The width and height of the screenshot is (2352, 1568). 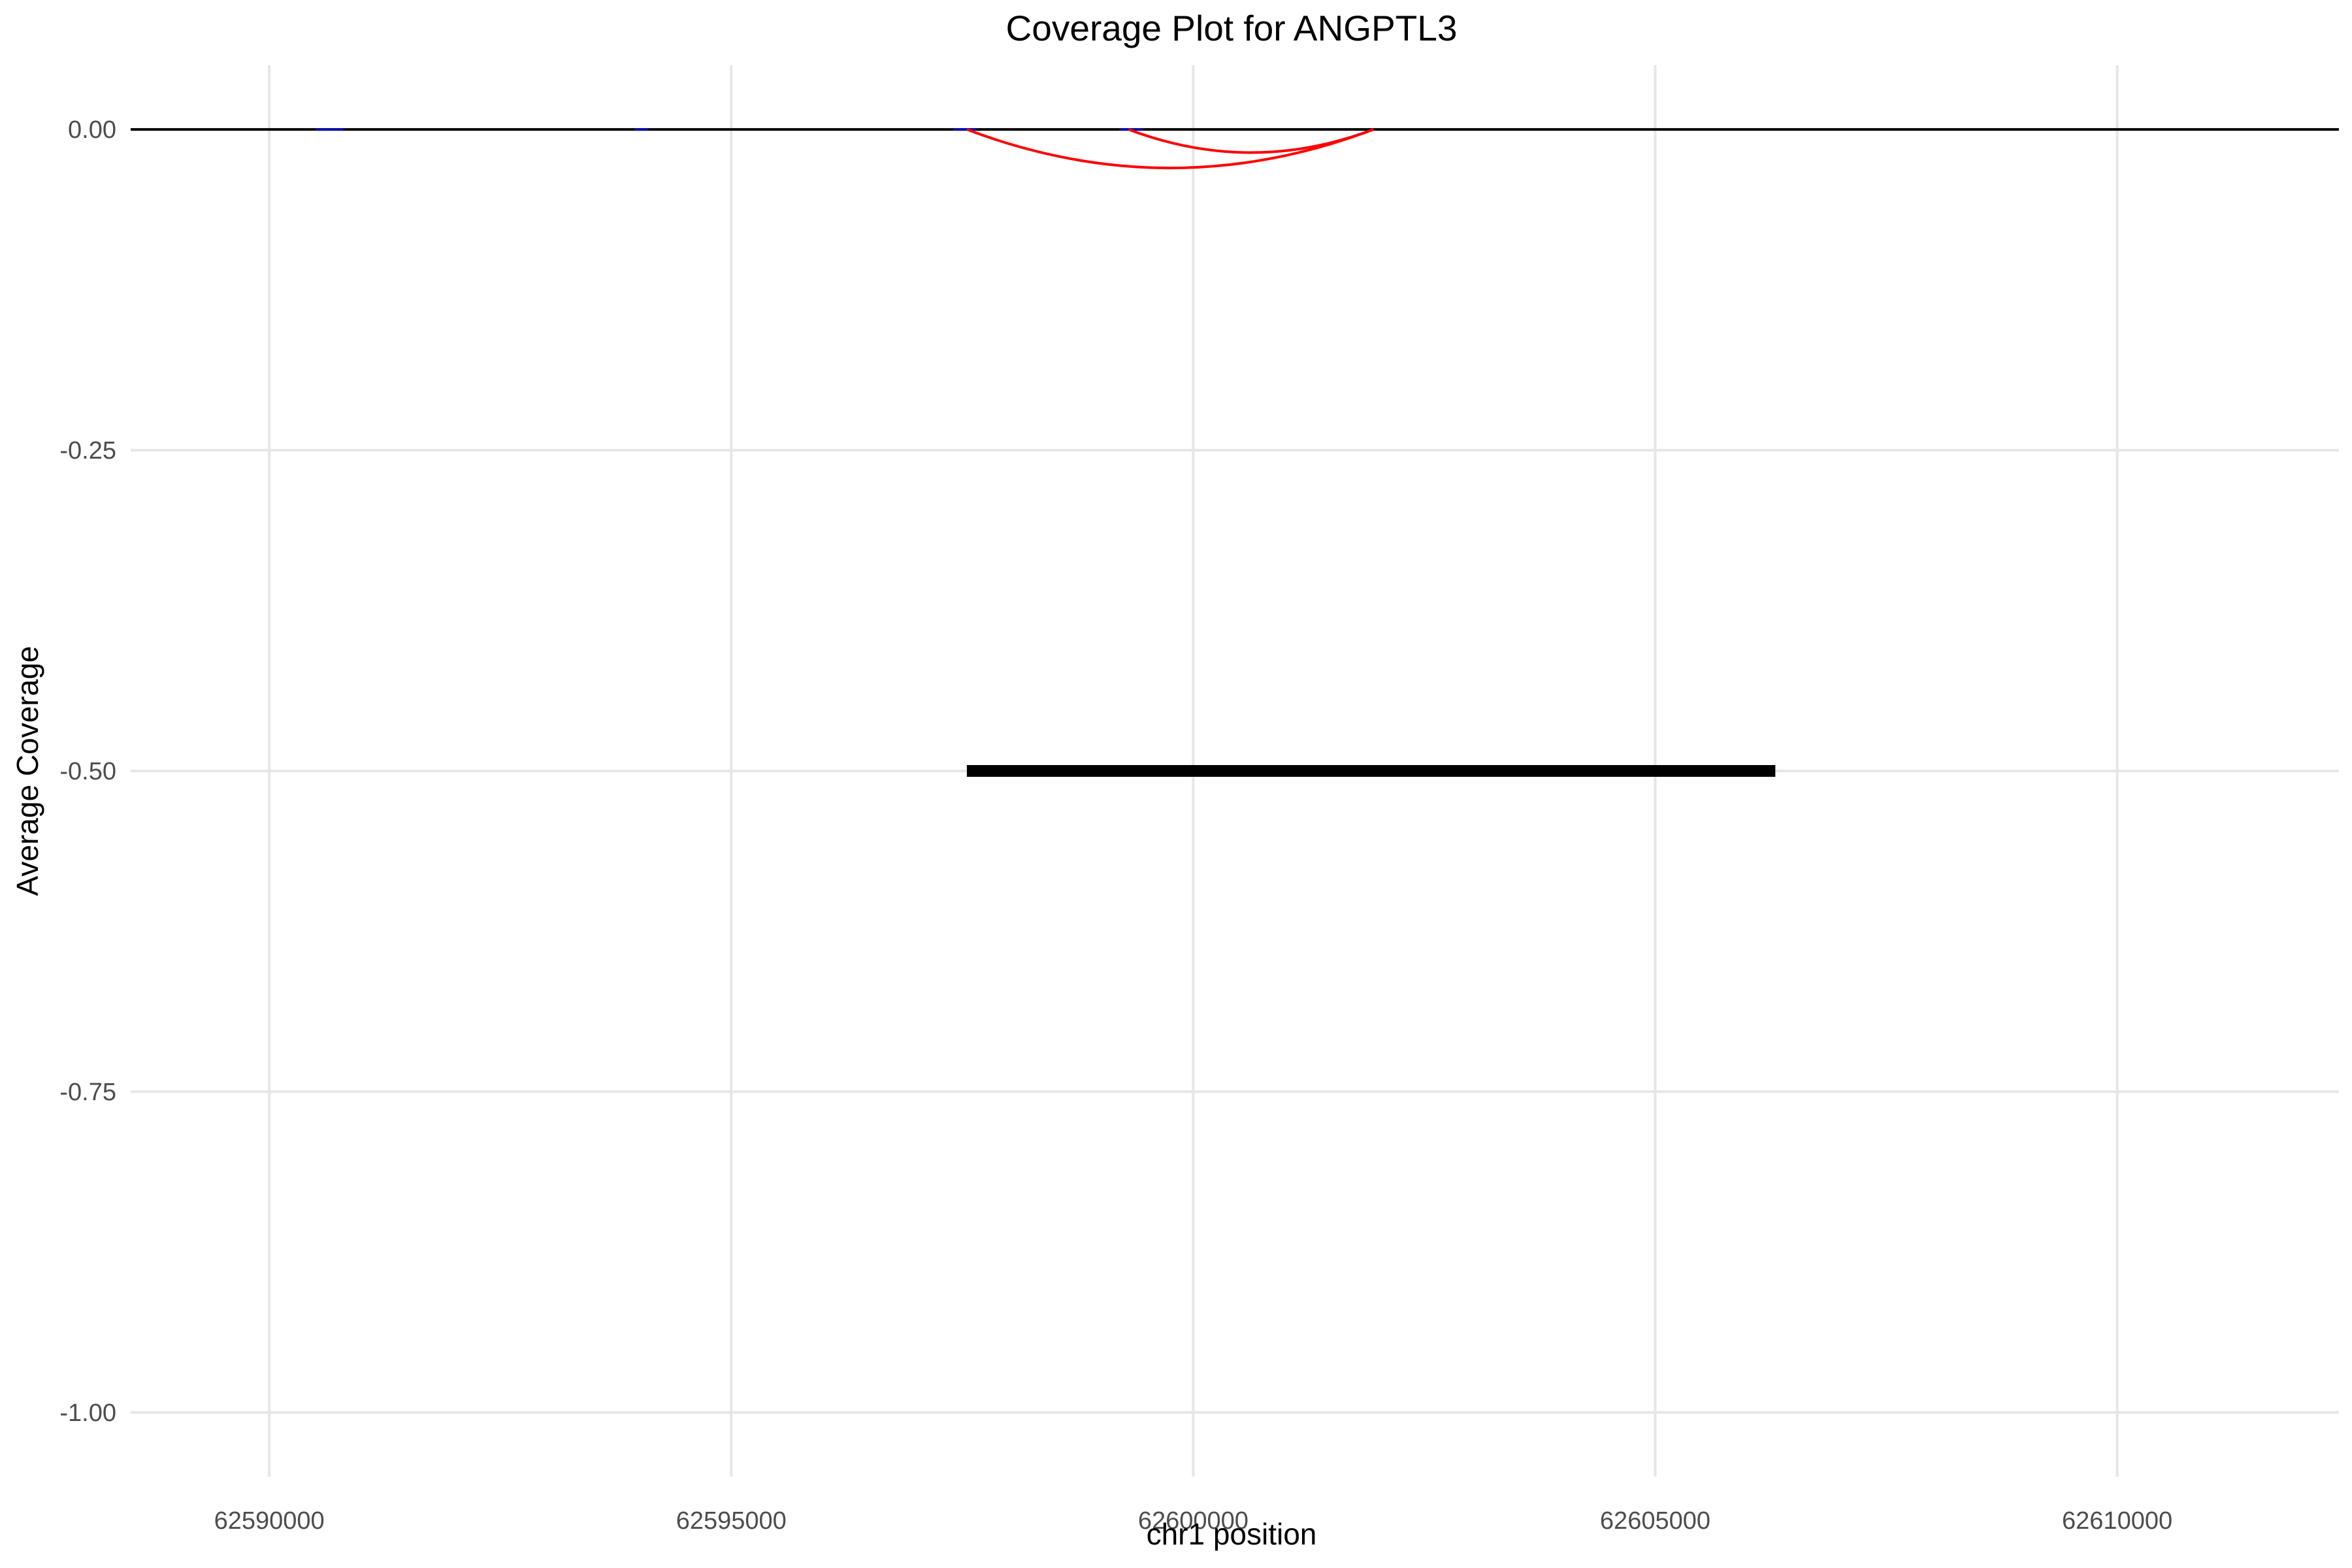 What do you see at coordinates (92, 130) in the screenshot?
I see `y-tick-label: 0.00` at bounding box center [92, 130].